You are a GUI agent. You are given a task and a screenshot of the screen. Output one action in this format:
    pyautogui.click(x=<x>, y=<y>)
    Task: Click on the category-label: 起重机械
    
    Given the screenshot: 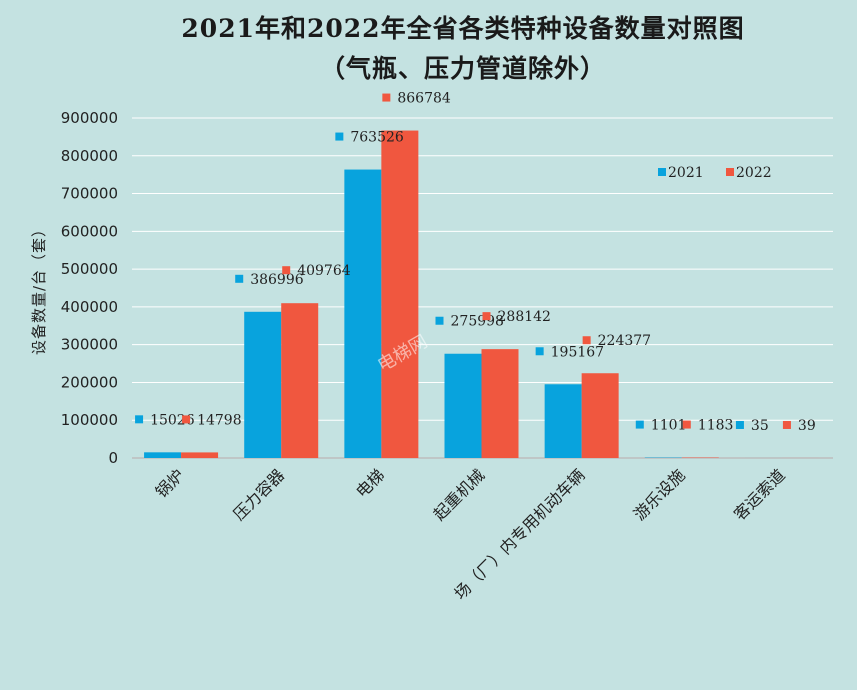 What is the action you would take?
    pyautogui.click(x=459, y=494)
    